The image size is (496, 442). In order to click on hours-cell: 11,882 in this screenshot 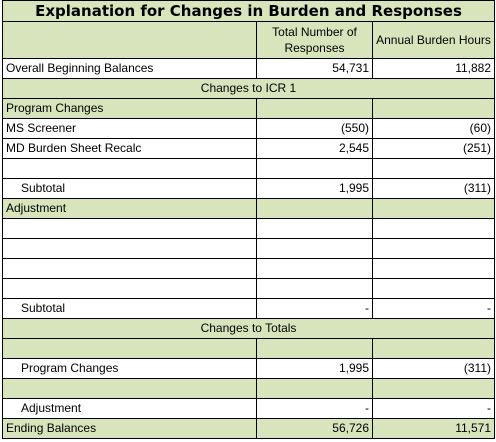, I will do `click(433, 68)`.